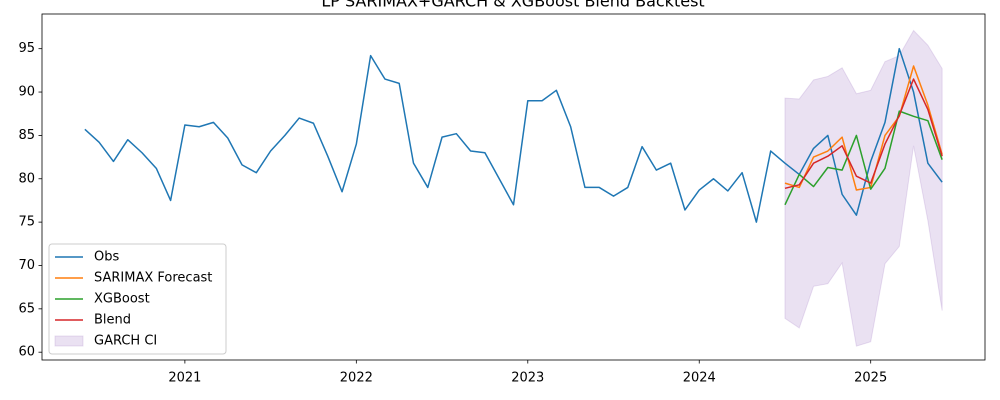 The width and height of the screenshot is (1000, 400). Describe the element at coordinates (125, 341) in the screenshot. I see `legend-label: GARCH CI` at that location.